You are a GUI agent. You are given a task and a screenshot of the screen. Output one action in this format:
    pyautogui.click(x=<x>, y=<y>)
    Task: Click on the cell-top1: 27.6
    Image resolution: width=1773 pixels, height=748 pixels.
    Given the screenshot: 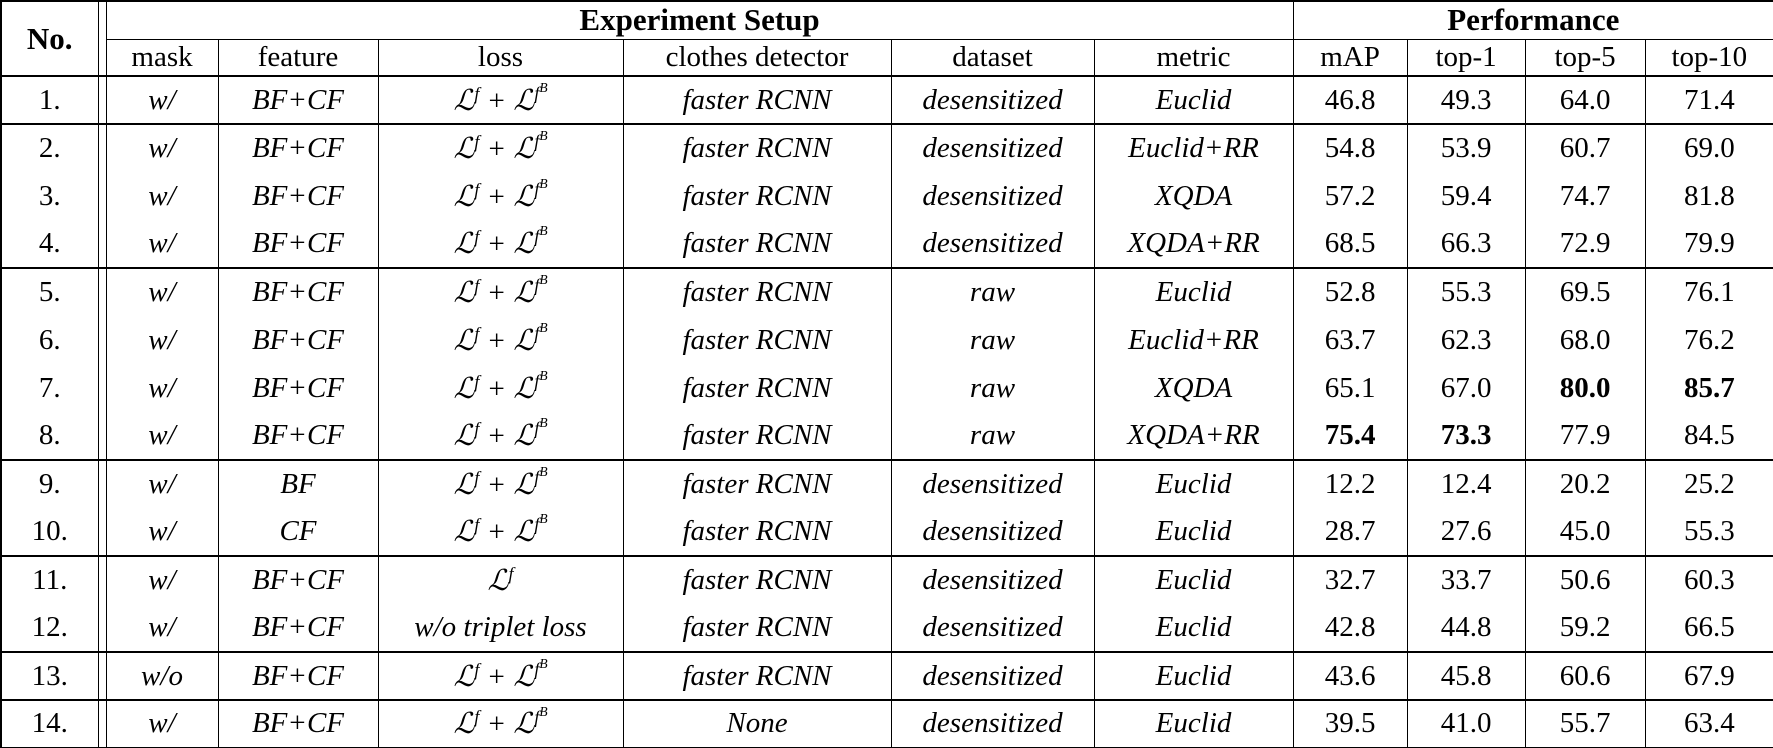 What is the action you would take?
    pyautogui.click(x=1466, y=532)
    